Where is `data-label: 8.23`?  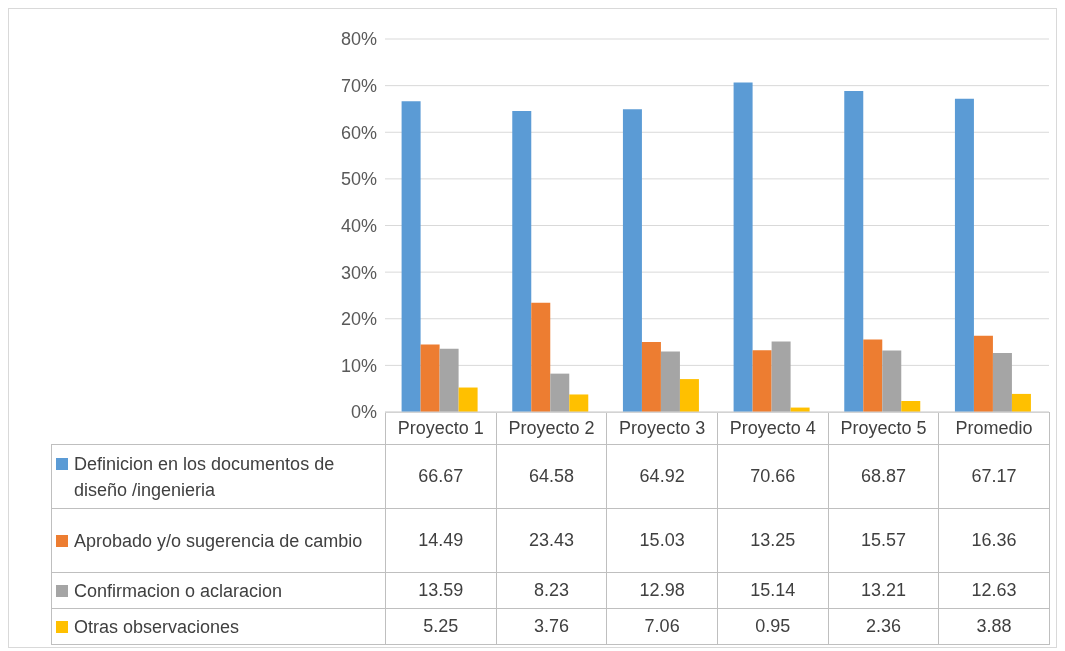 data-label: 8.23 is located at coordinates (551, 590).